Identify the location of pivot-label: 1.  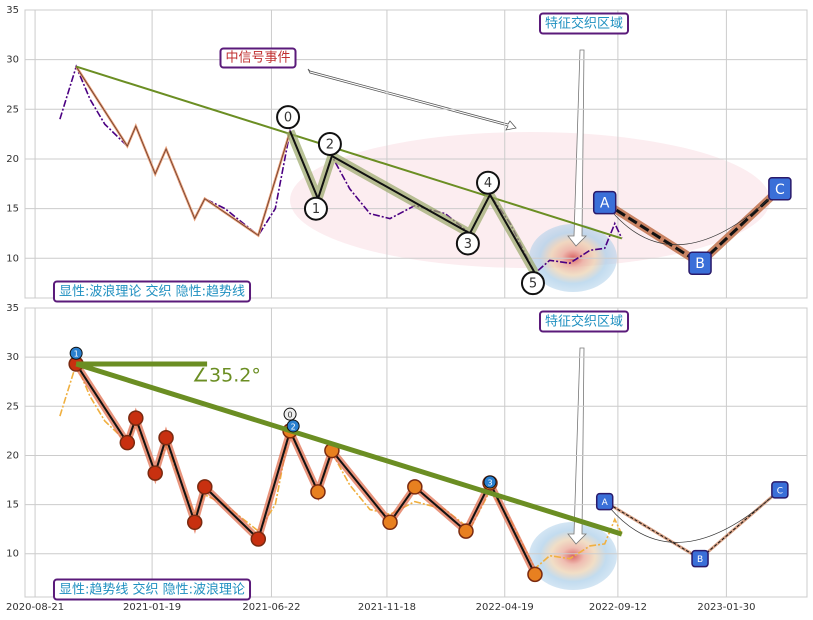
(76, 354).